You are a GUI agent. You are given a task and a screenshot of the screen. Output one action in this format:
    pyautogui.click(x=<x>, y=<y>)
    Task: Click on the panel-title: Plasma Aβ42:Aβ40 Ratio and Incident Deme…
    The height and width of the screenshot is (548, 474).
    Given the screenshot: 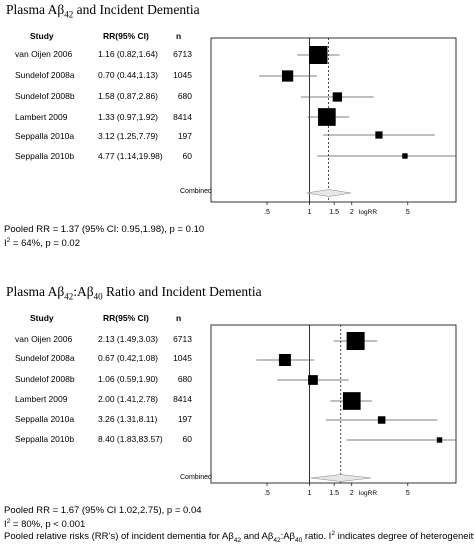 What is the action you would take?
    pyautogui.click(x=134, y=293)
    